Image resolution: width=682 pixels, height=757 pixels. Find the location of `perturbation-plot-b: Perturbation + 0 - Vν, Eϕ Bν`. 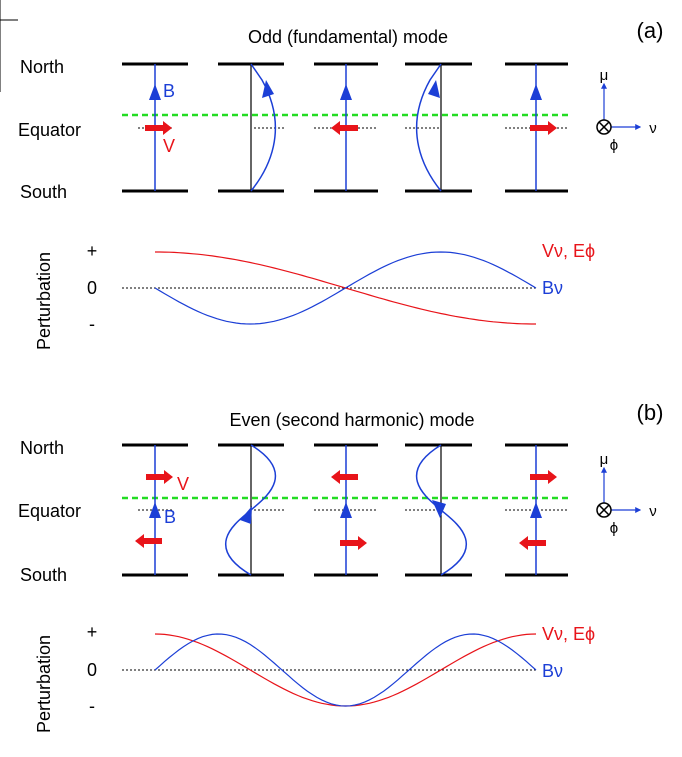

perturbation-plot-b: Perturbation + 0 - Vν, Eϕ Bν is located at coordinates (314, 677).